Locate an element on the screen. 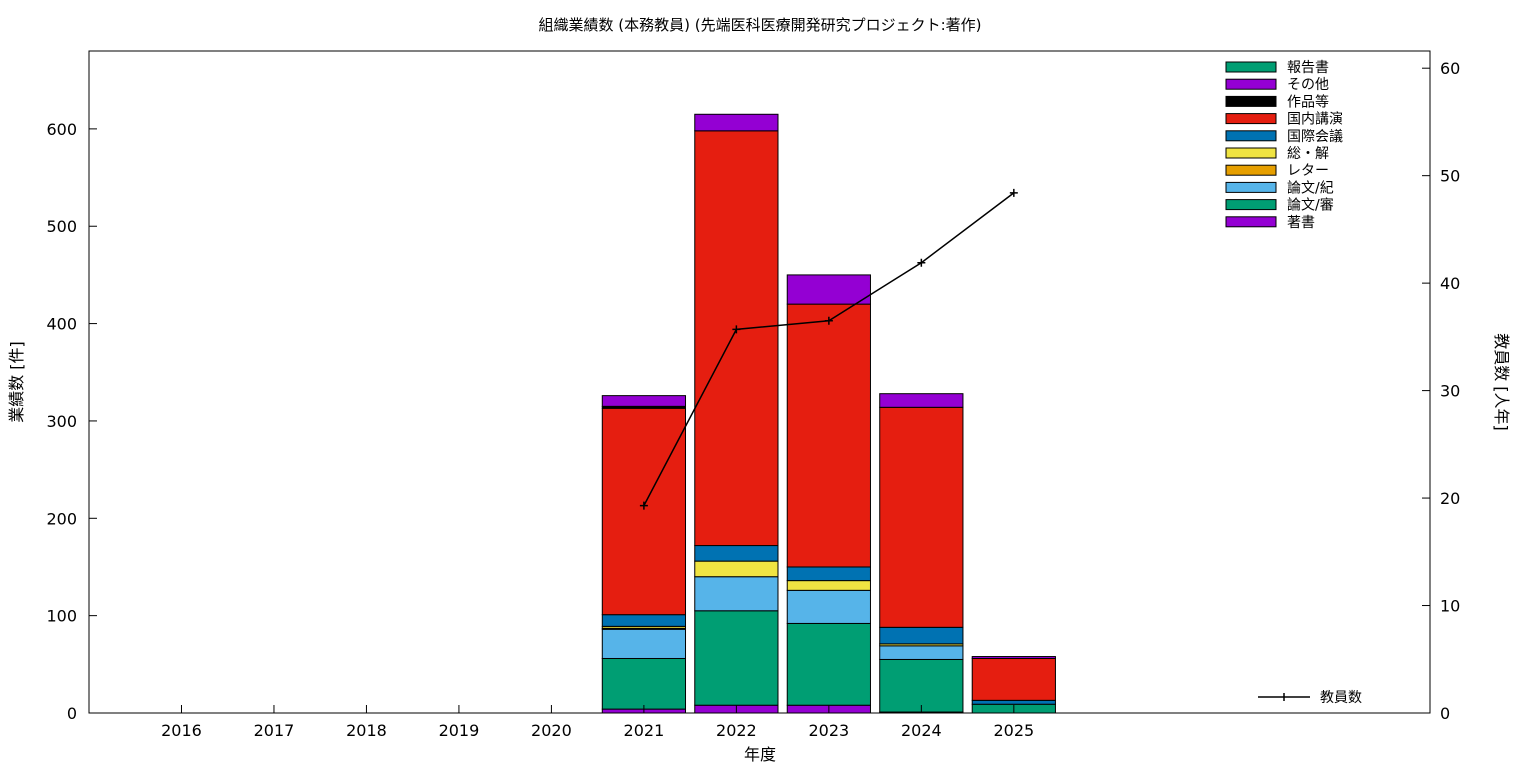  y2-tick-label: 30 is located at coordinates (1450, 391).